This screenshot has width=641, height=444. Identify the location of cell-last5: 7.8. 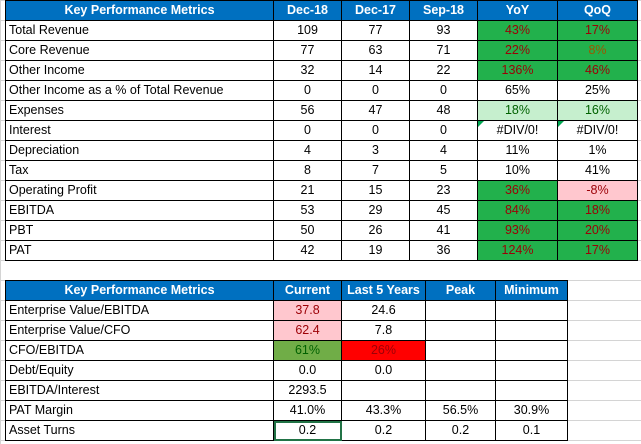
(383, 330).